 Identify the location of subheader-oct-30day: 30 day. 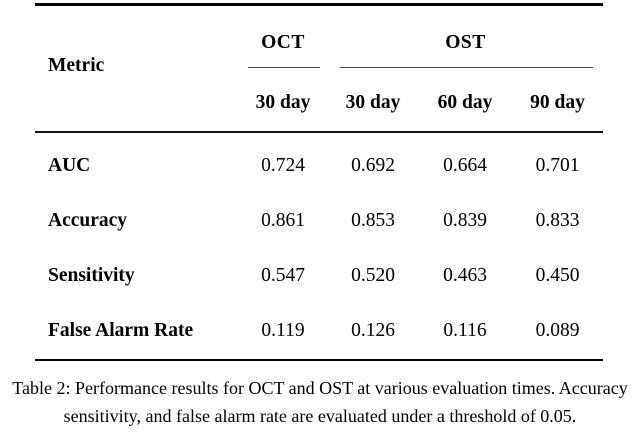
(283, 102).